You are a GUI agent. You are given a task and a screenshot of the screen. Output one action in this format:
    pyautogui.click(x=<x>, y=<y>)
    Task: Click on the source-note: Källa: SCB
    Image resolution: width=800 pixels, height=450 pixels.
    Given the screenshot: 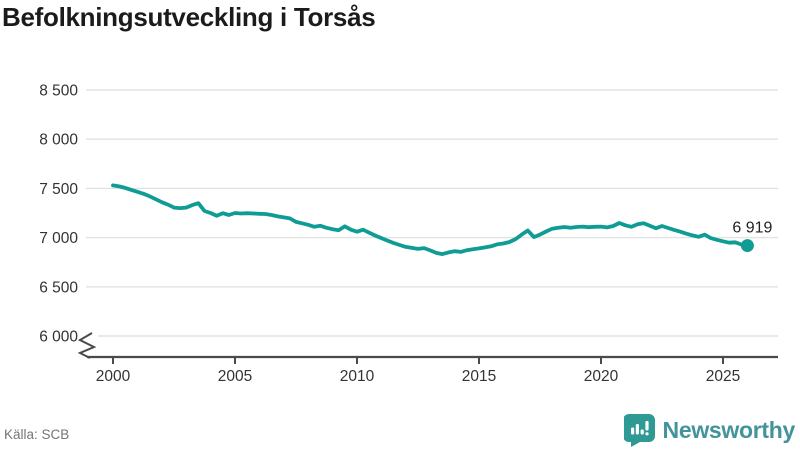 What is the action you would take?
    pyautogui.click(x=37, y=434)
    